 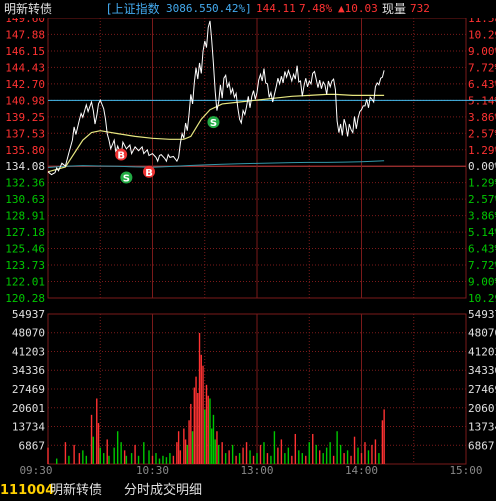 What do you see at coordinates (25, 67) in the screenshot?
I see `price-tick-label: 144.43` at bounding box center [25, 67].